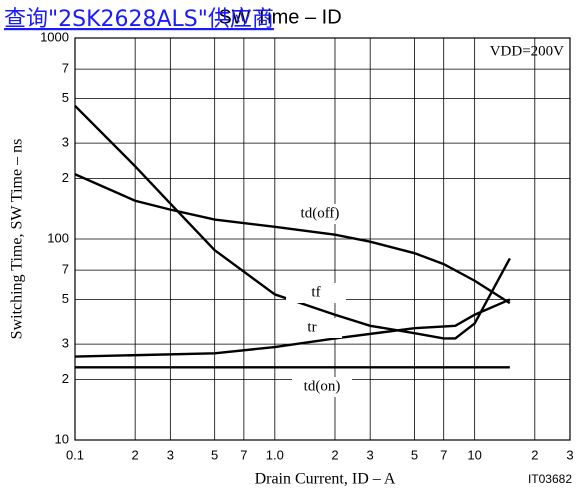  I want to click on y-tick-label: 100, so click(58, 237).